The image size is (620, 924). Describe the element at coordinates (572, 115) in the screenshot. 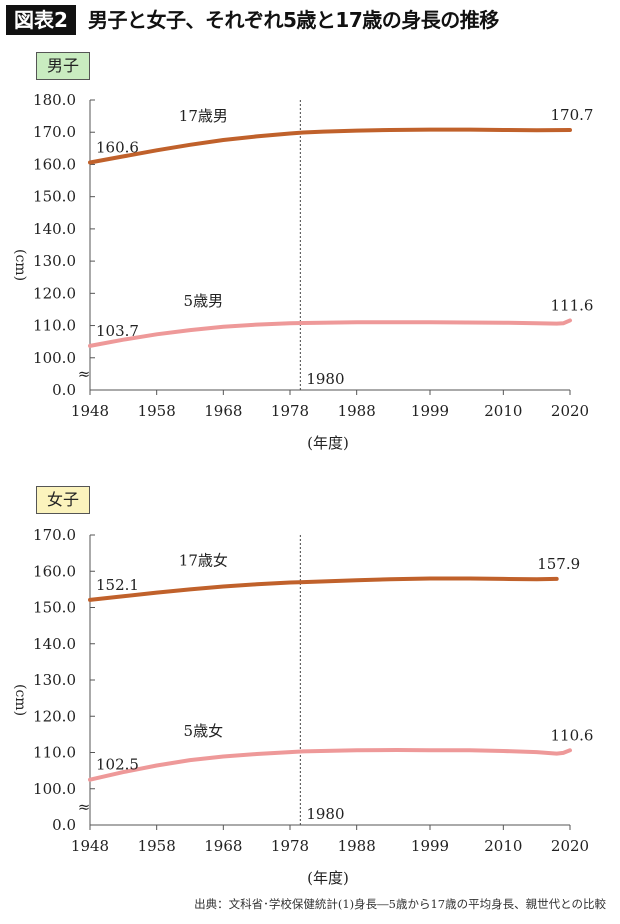

I see `series-end-label: 170.7` at that location.